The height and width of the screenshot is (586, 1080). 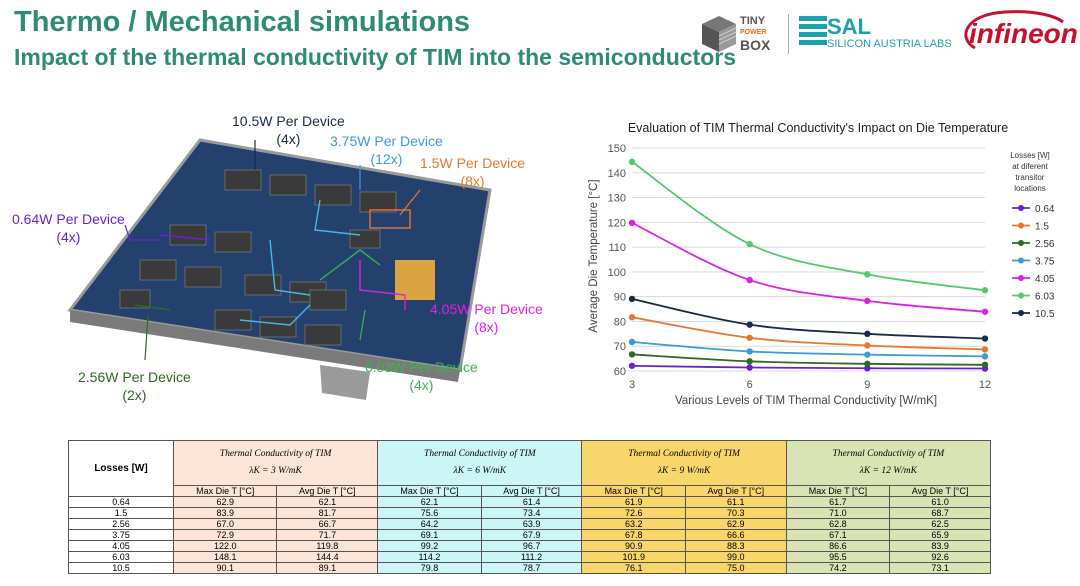 I want to click on max-die-temp-cell: 114.2, so click(x=429, y=557).